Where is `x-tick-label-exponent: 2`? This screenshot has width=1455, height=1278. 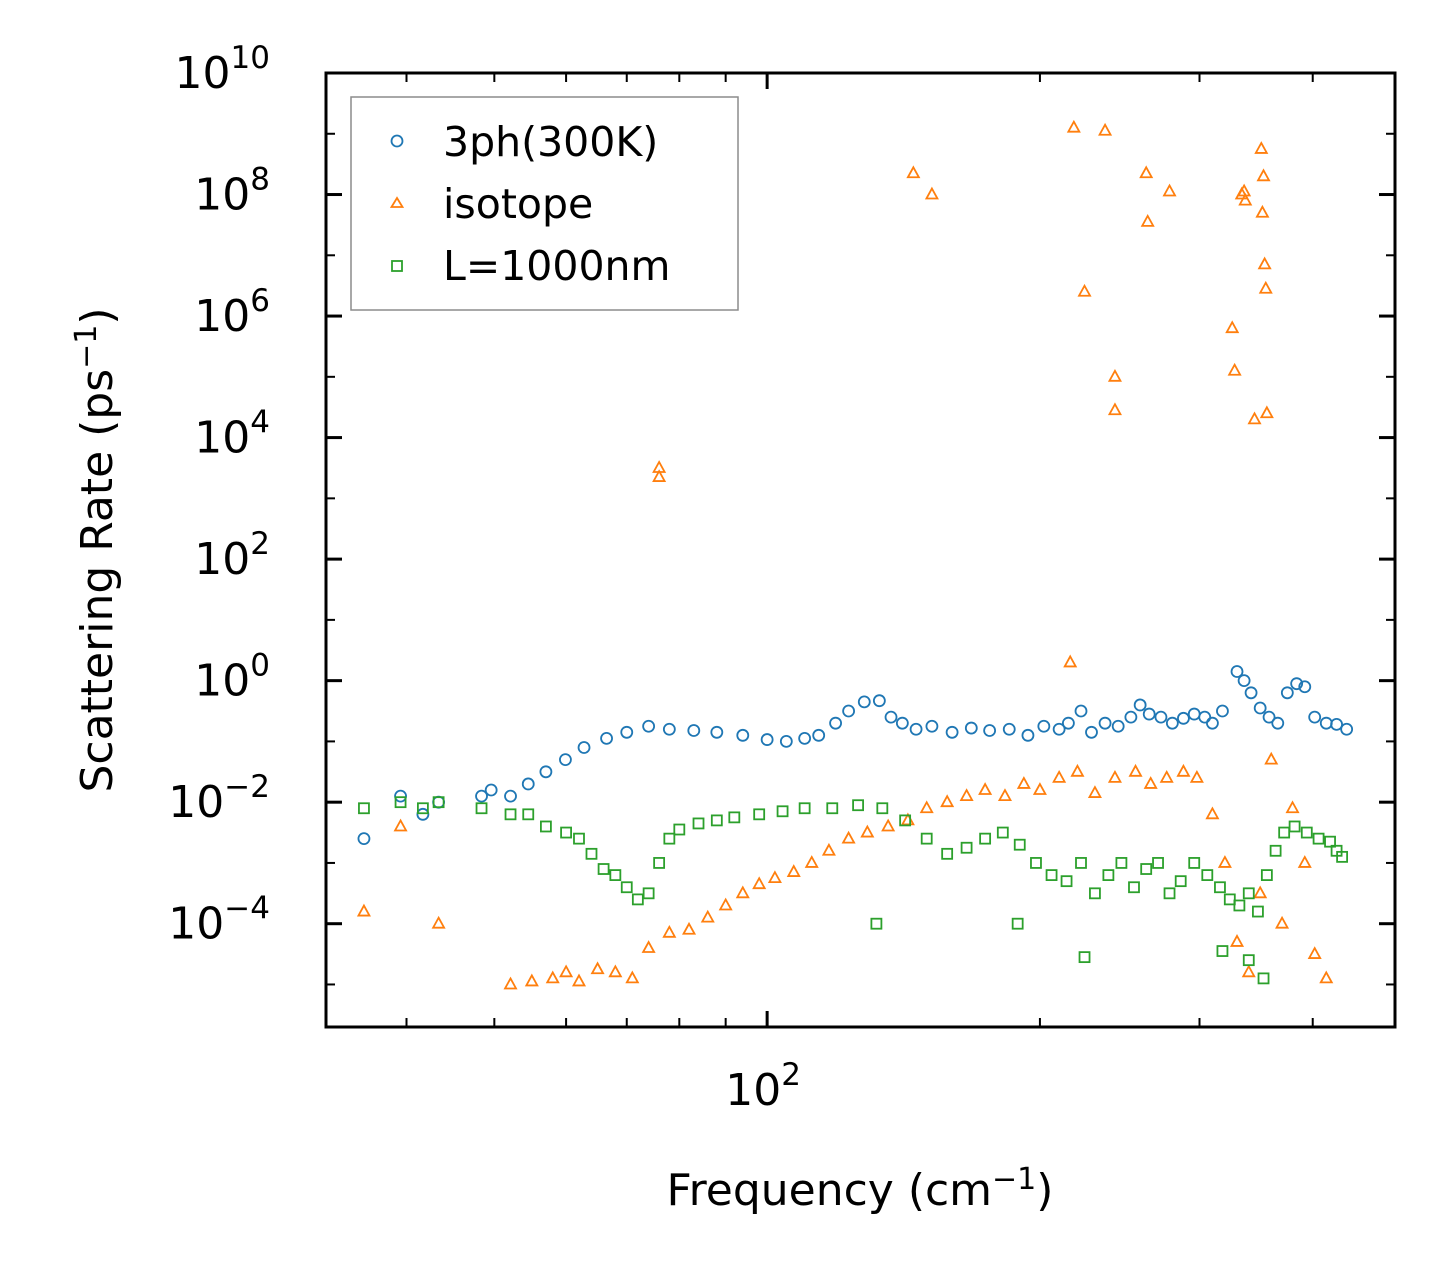 x-tick-label-exponent: 2 is located at coordinates (791, 1075).